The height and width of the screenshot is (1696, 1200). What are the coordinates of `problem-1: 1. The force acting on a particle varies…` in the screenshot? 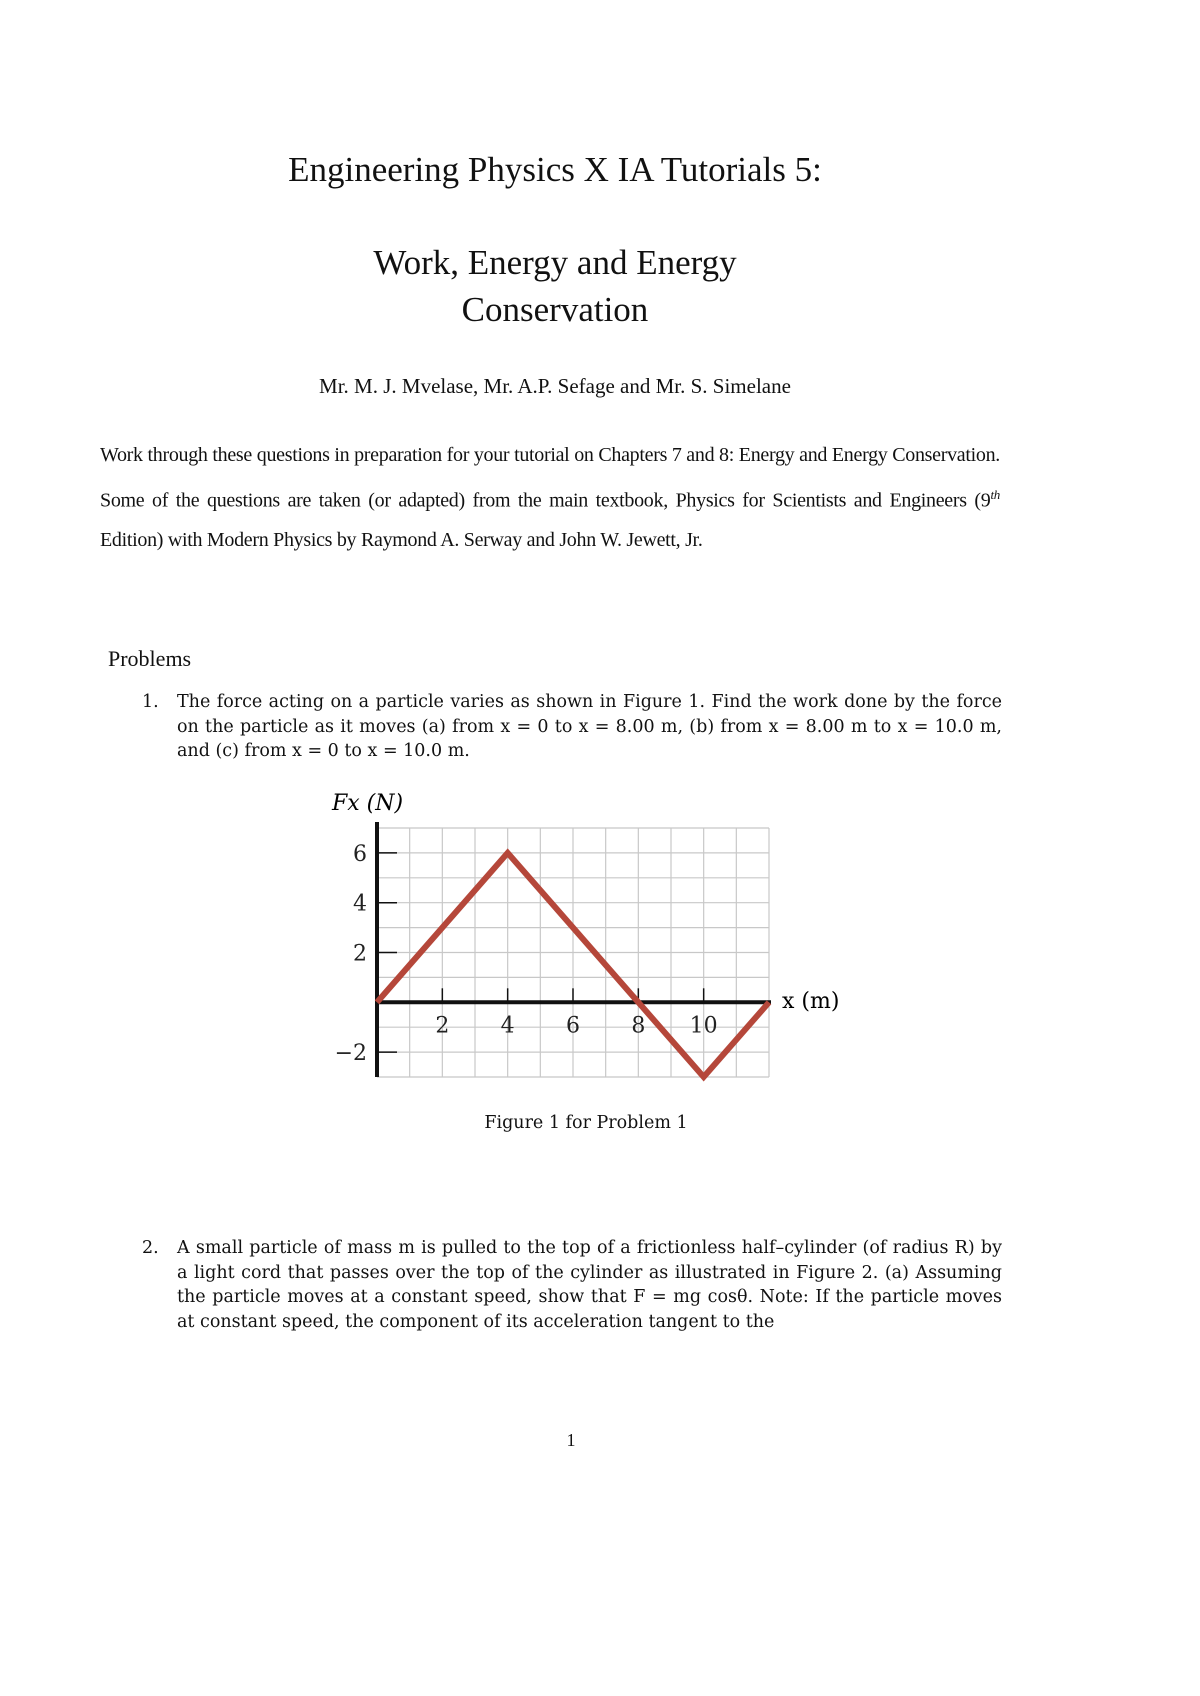 It's located at (572, 727).